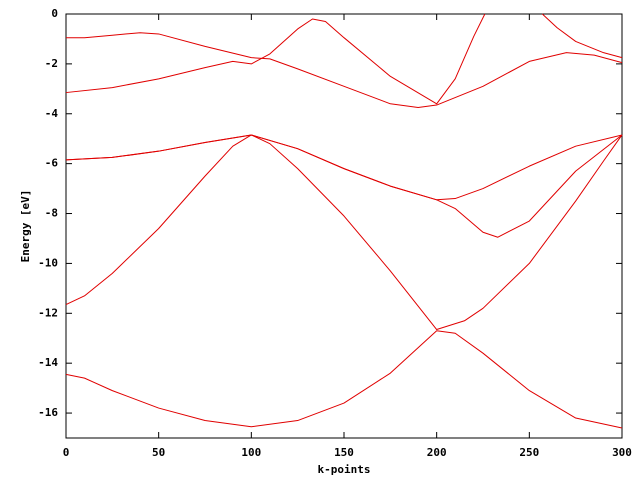 This screenshot has width=640, height=480. Describe the element at coordinates (344, 469) in the screenshot. I see `x-axis-label: k-points` at that location.